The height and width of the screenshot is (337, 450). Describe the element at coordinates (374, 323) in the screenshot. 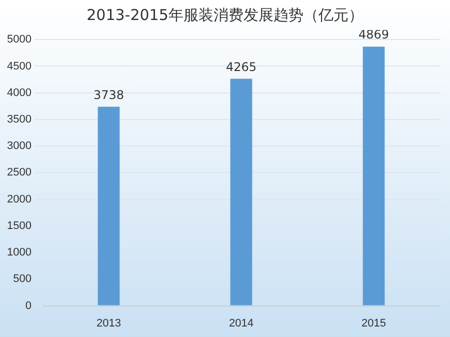

I see `x-tick-label: 2015` at that location.